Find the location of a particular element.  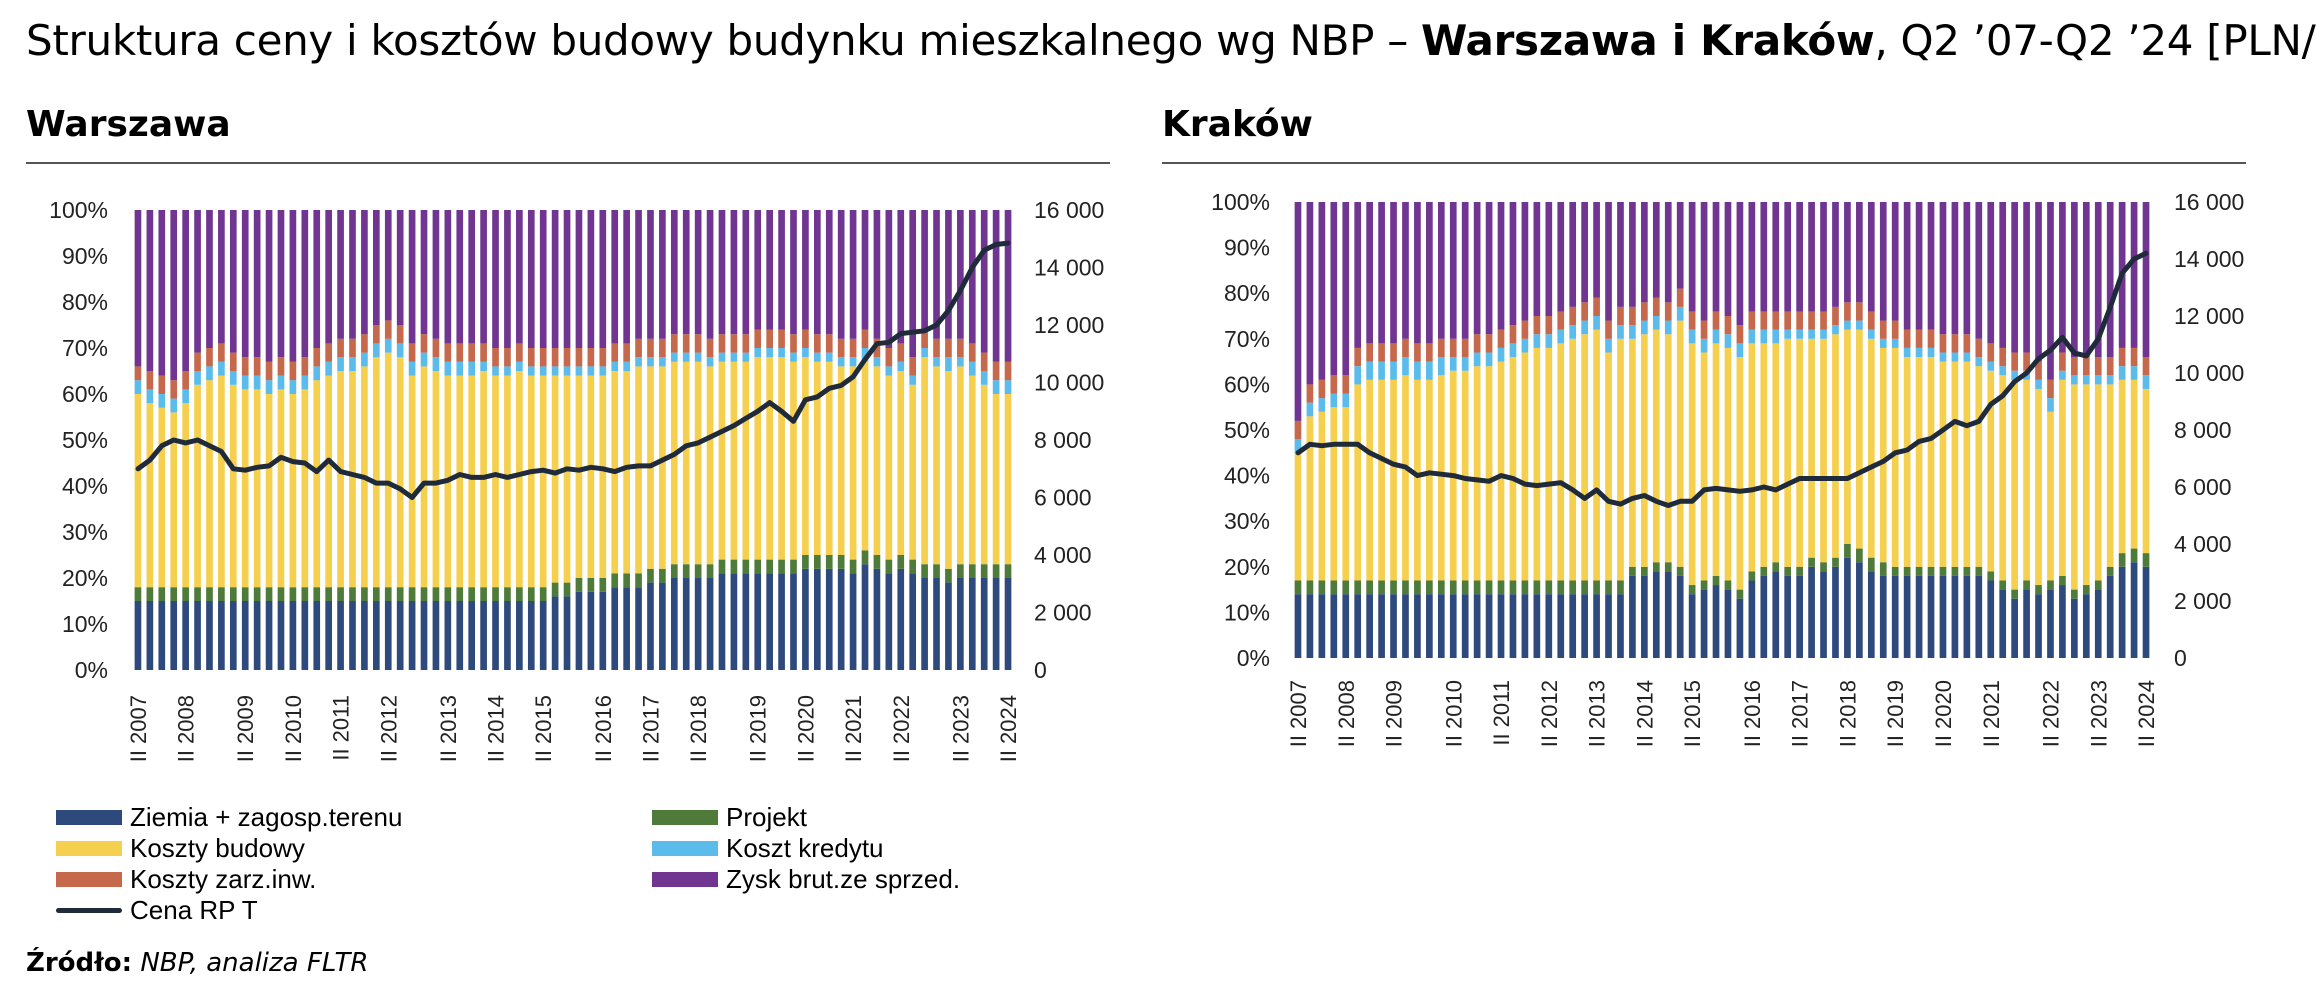

x-tick-label: II 2011 is located at coordinates (1501, 713).